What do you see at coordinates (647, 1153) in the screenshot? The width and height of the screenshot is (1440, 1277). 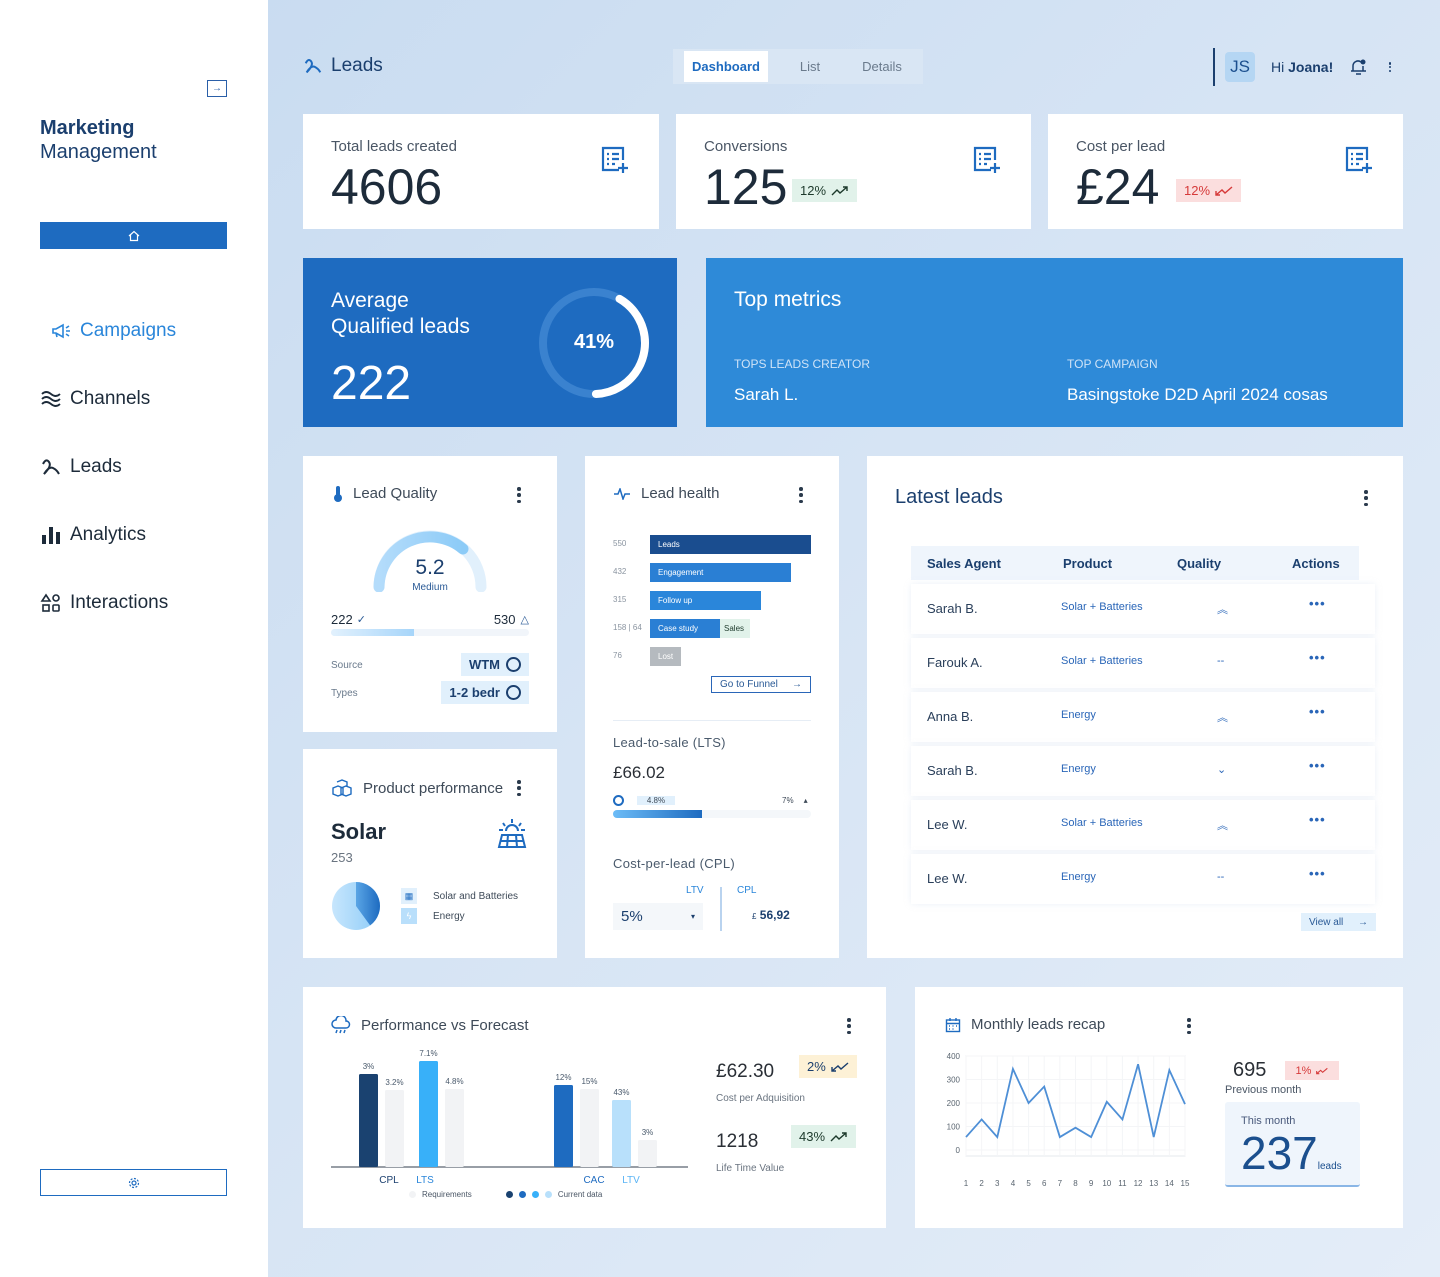 I see `bar-requirement-LTV` at bounding box center [647, 1153].